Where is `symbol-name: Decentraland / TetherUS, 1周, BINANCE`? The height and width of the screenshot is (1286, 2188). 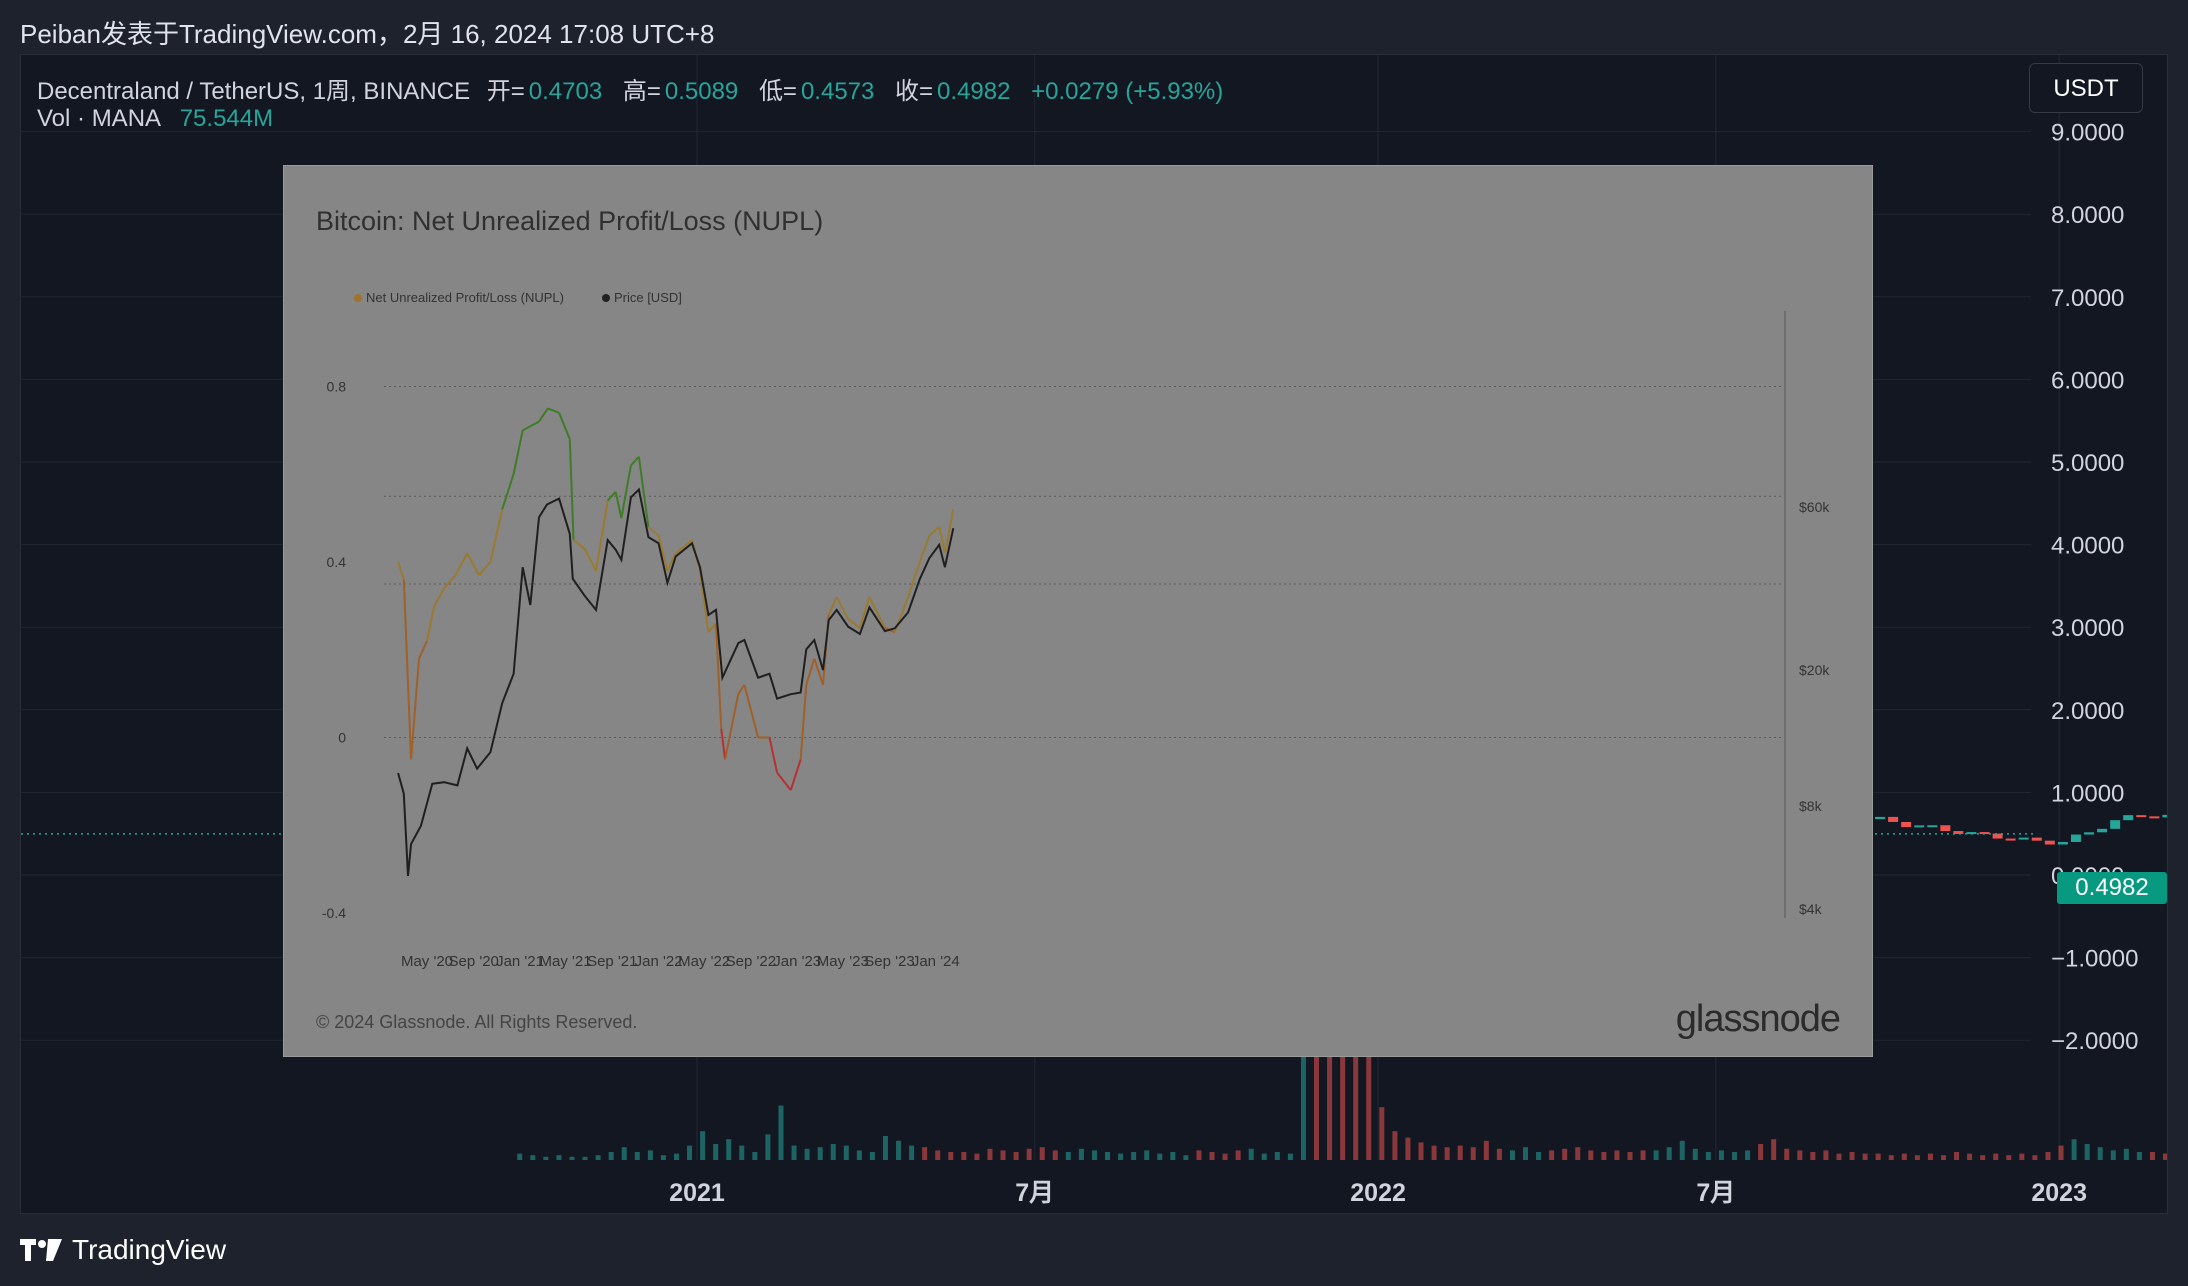
symbol-name: Decentraland / TetherUS, 1周, BINANCE is located at coordinates (254, 91).